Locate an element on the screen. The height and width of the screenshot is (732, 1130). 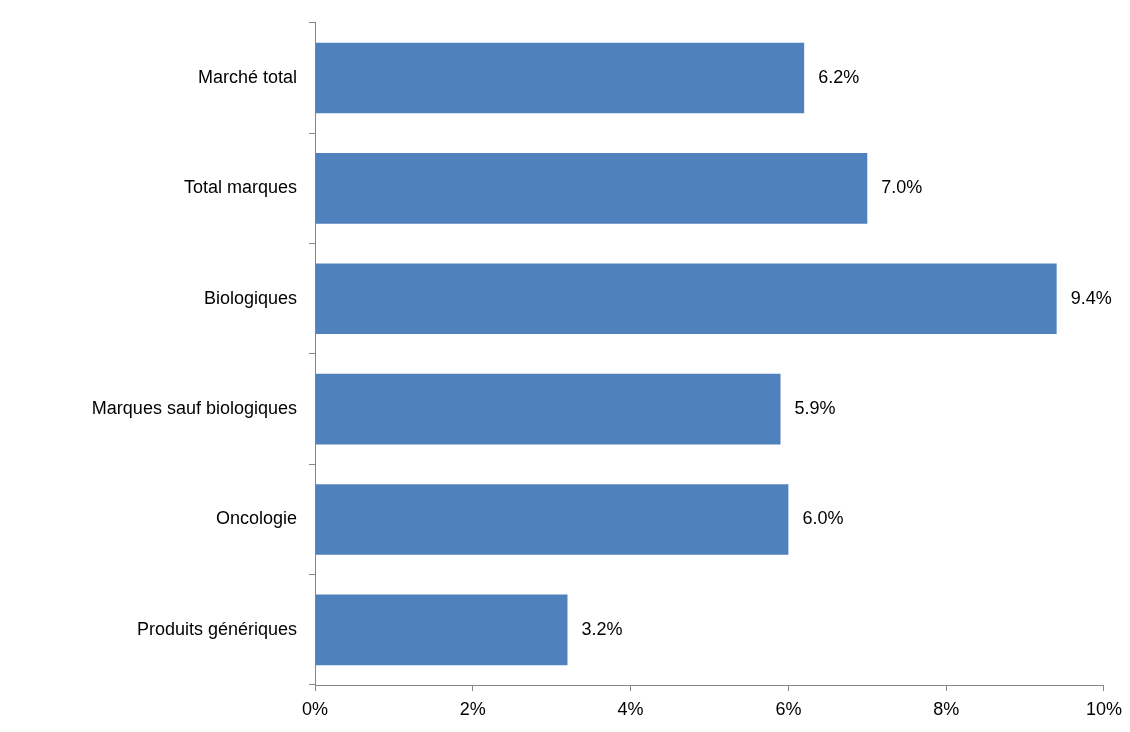
x-tick-label: 8% is located at coordinates (946, 708).